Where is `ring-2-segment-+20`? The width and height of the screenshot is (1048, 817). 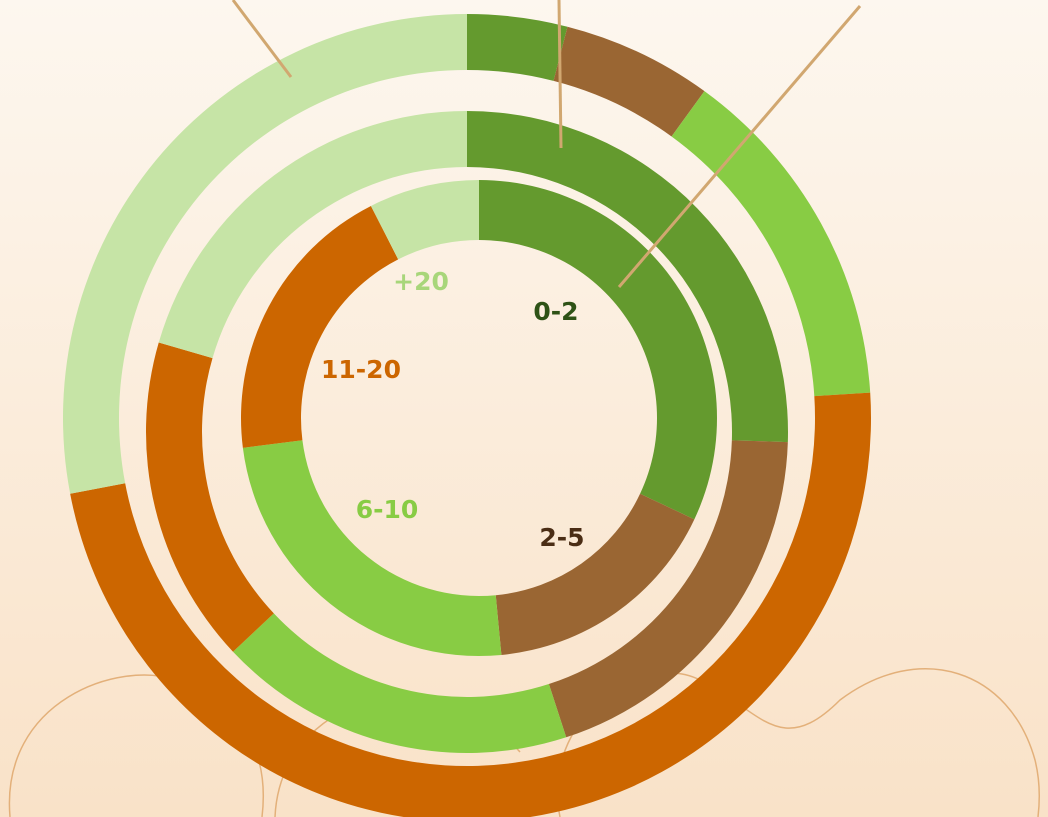 ring-2-segment-+20 is located at coordinates (312, 235).